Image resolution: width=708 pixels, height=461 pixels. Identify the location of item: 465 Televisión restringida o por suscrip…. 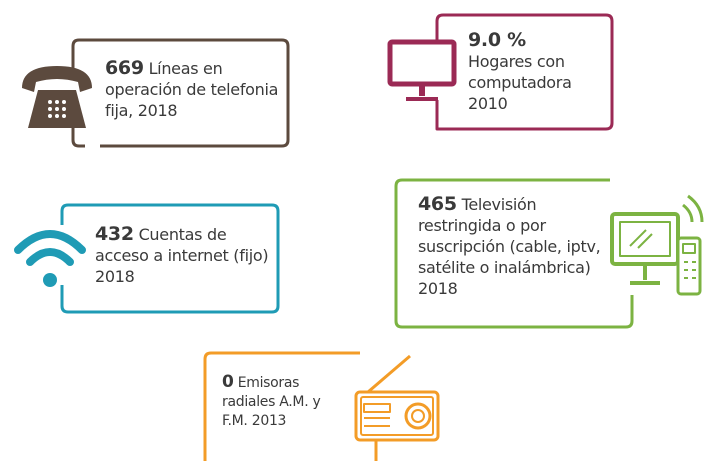
(513, 246).